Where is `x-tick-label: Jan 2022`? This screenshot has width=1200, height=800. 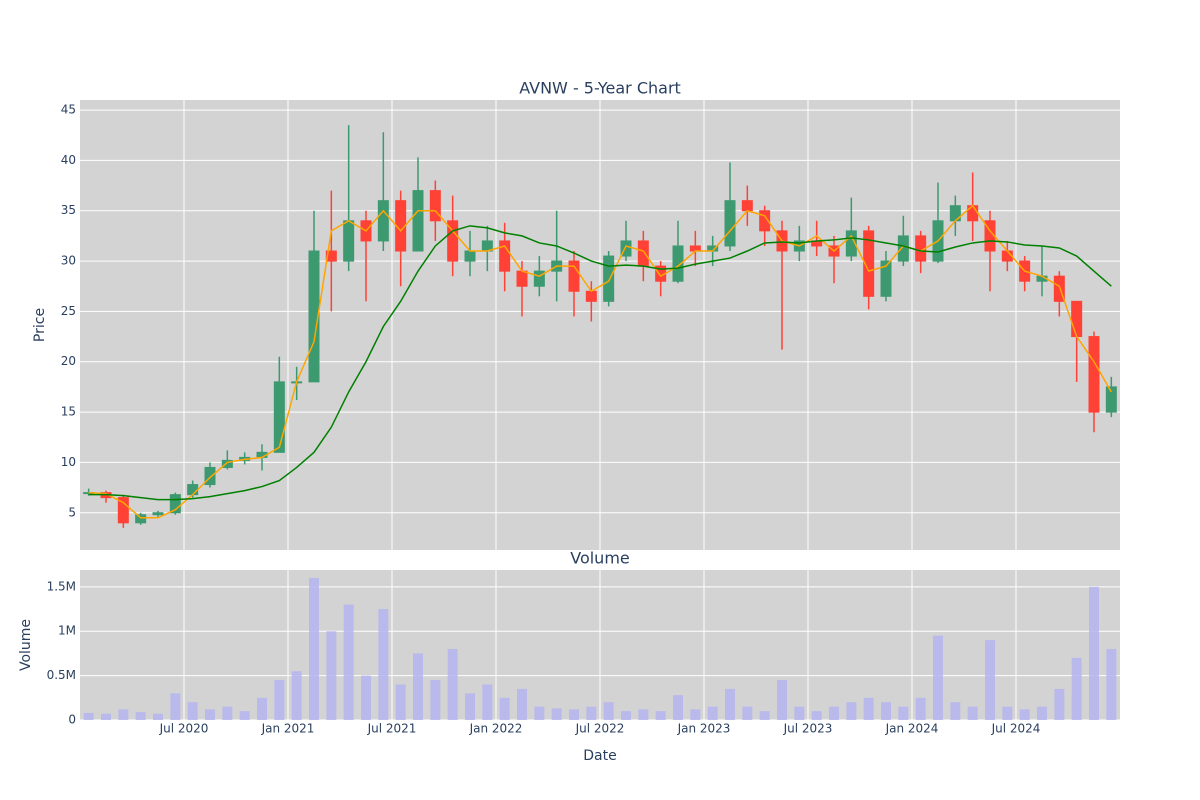
x-tick-label: Jan 2022 is located at coordinates (496, 729).